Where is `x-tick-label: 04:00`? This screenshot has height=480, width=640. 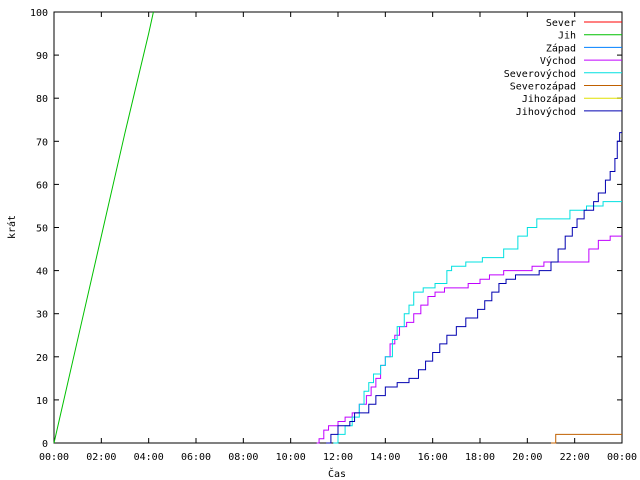
x-tick-label: 04:00 is located at coordinates (149, 457).